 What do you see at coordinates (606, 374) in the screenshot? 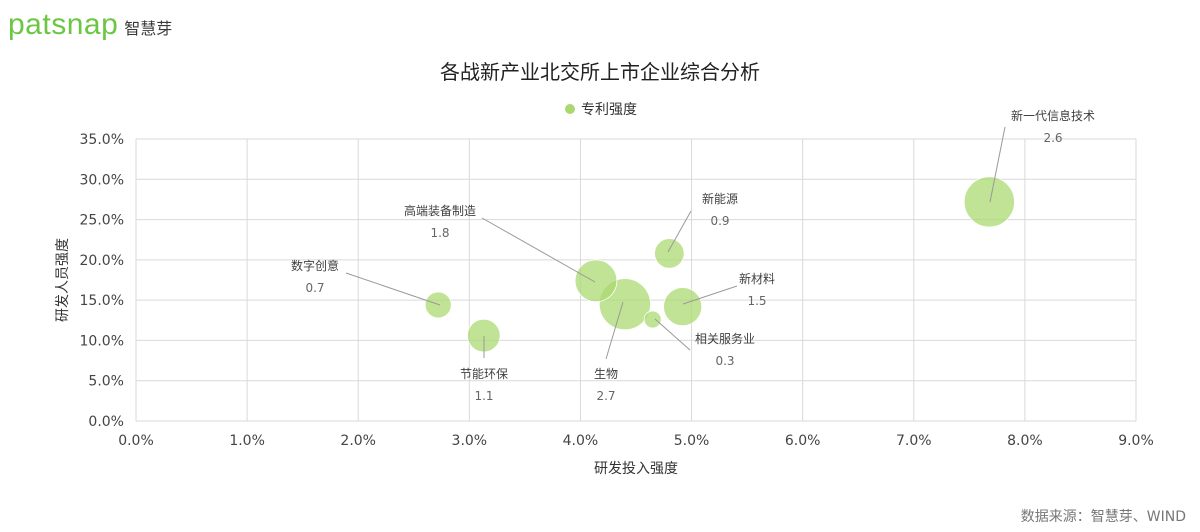
I see `bubble-name-label: 生物` at bounding box center [606, 374].